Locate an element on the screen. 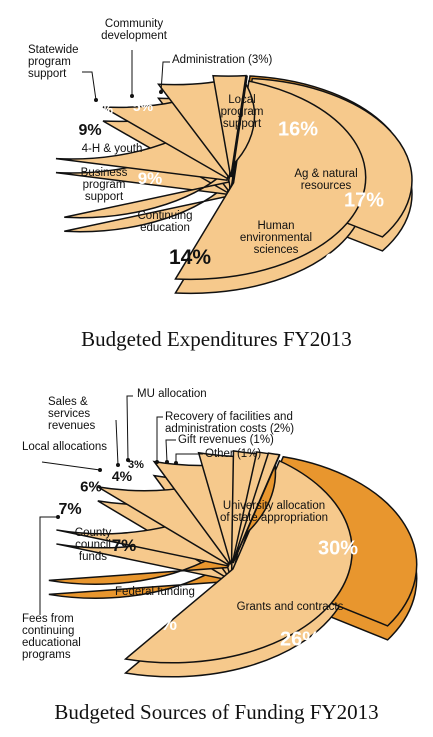  value-label: 4% is located at coordinates (122, 476).